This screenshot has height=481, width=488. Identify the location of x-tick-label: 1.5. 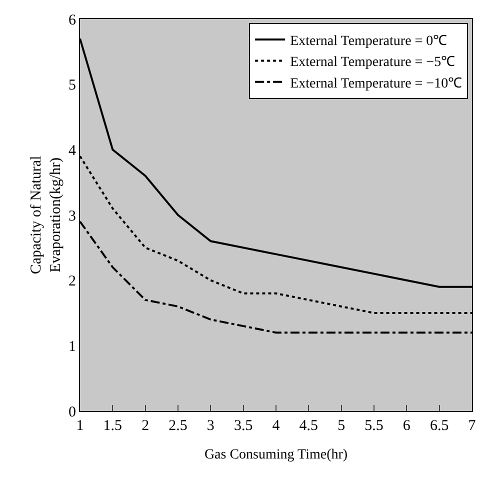
(112, 426).